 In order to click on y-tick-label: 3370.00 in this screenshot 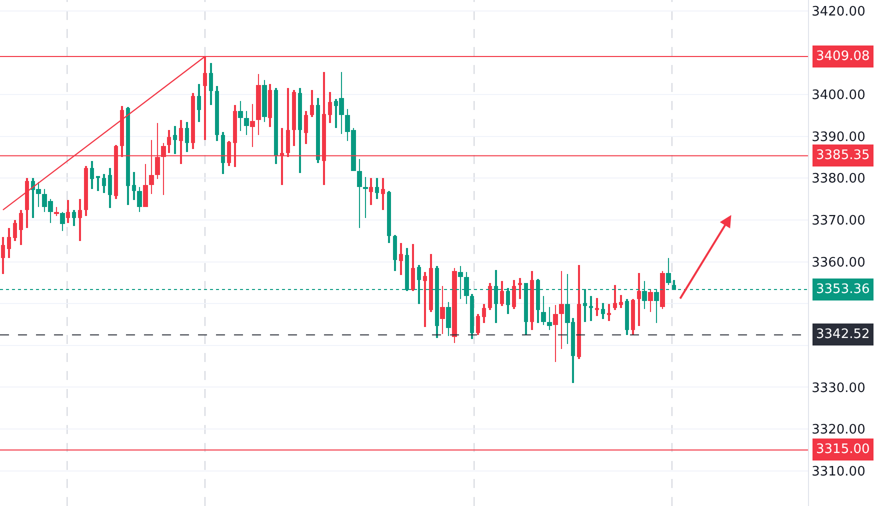, I will do `click(839, 221)`.